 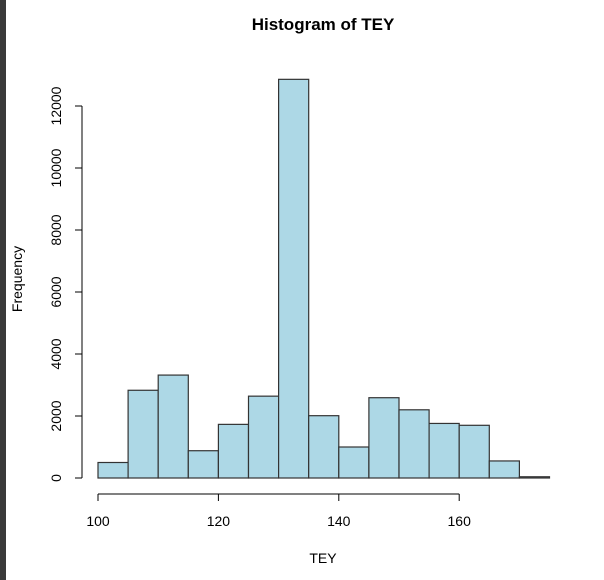 What do you see at coordinates (56, 478) in the screenshot?
I see `y-tick-label: 0` at bounding box center [56, 478].